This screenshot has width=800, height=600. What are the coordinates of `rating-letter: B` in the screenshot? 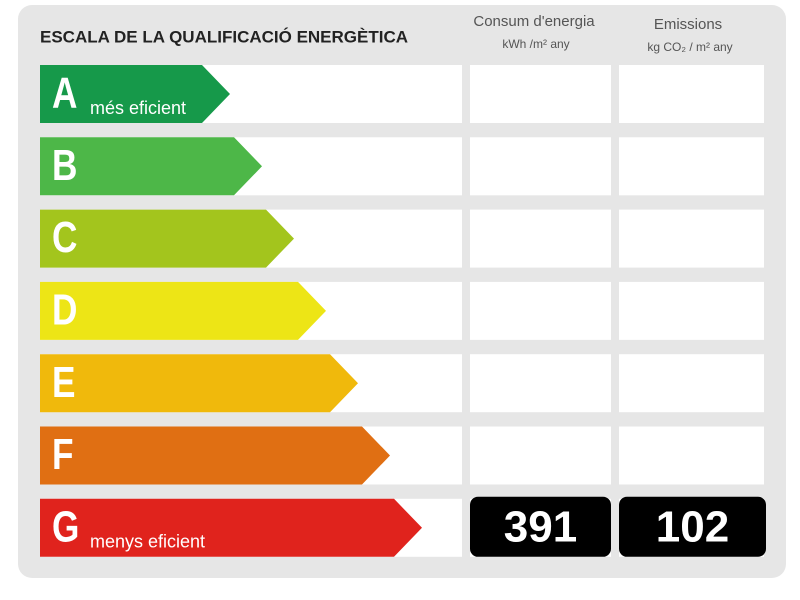 It's located at (64, 165).